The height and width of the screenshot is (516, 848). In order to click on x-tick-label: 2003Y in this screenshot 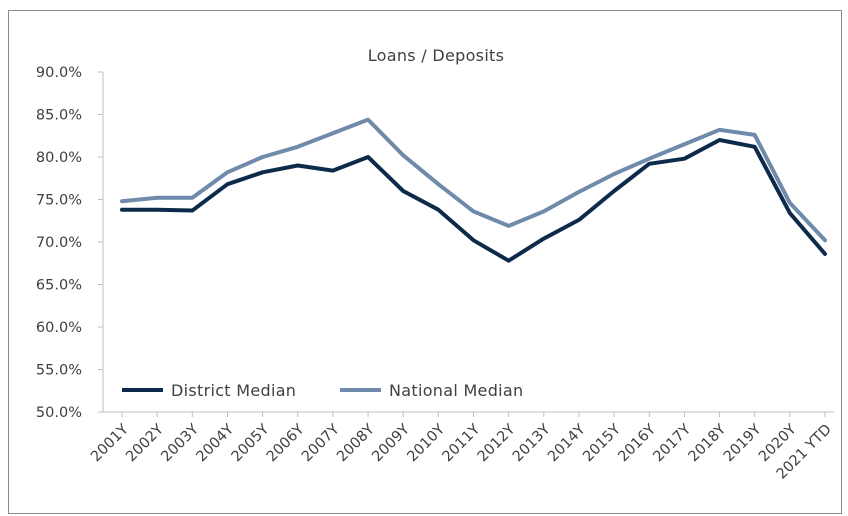, I will do `click(180, 443)`.